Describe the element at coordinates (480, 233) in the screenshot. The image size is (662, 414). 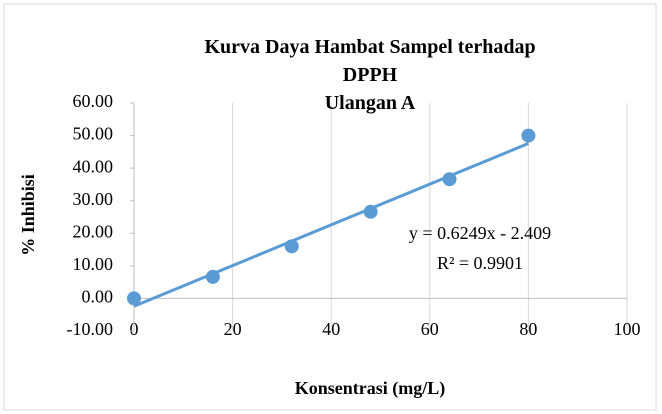
I see `trendline-equation: y = 0.6249x - 2.409` at that location.